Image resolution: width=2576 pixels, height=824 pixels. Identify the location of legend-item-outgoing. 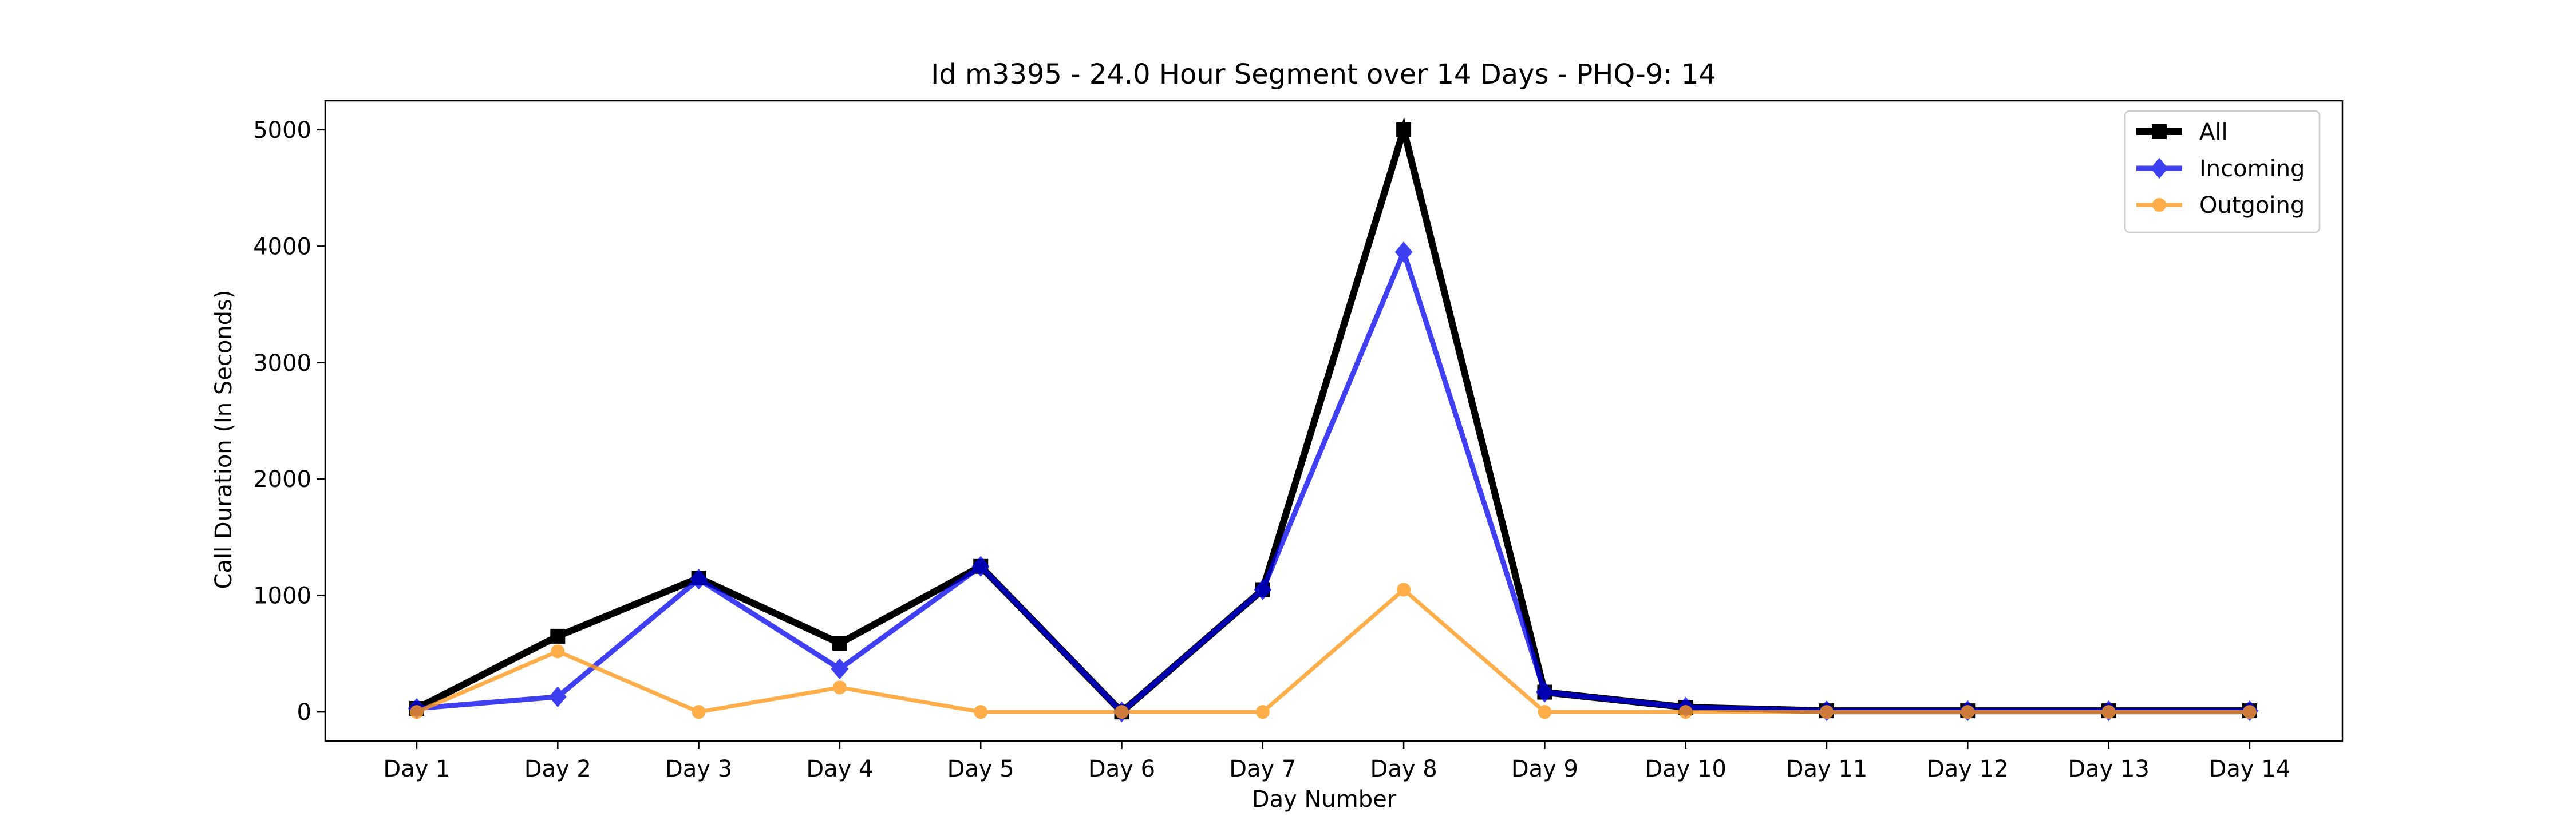
(2159, 205).